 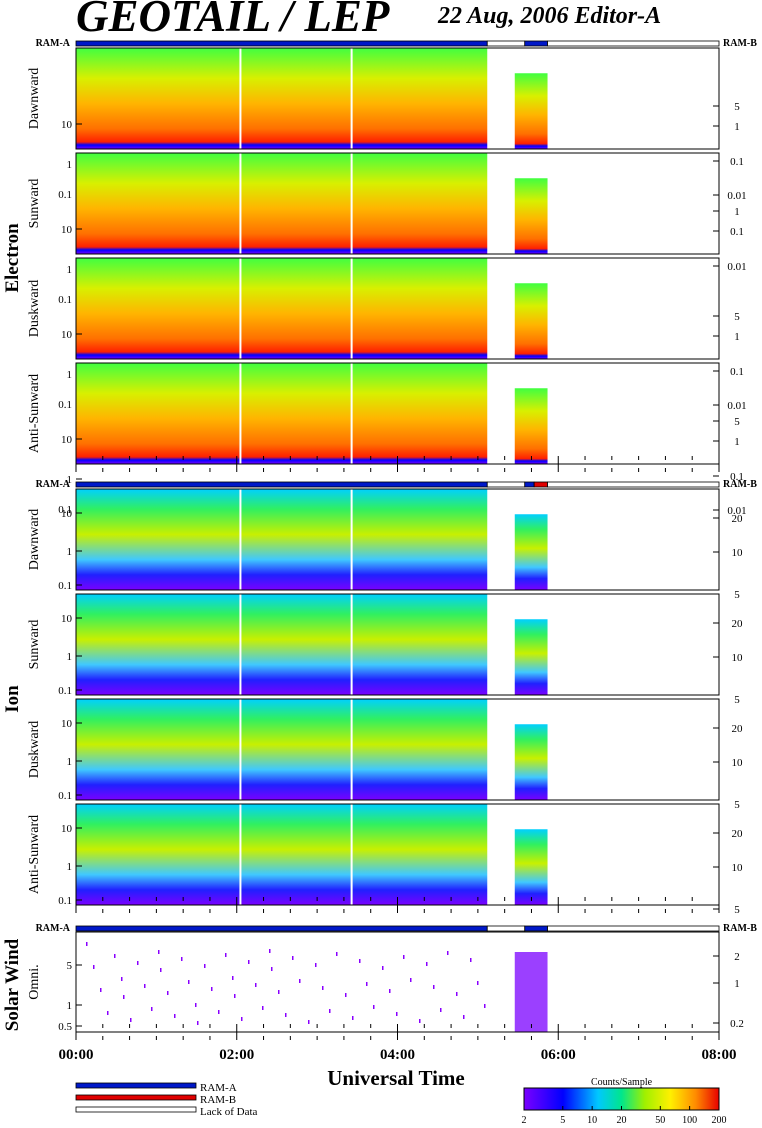 What do you see at coordinates (240, 539) in the screenshot?
I see `ion-panel-dawnward-gap-stripe` at bounding box center [240, 539].